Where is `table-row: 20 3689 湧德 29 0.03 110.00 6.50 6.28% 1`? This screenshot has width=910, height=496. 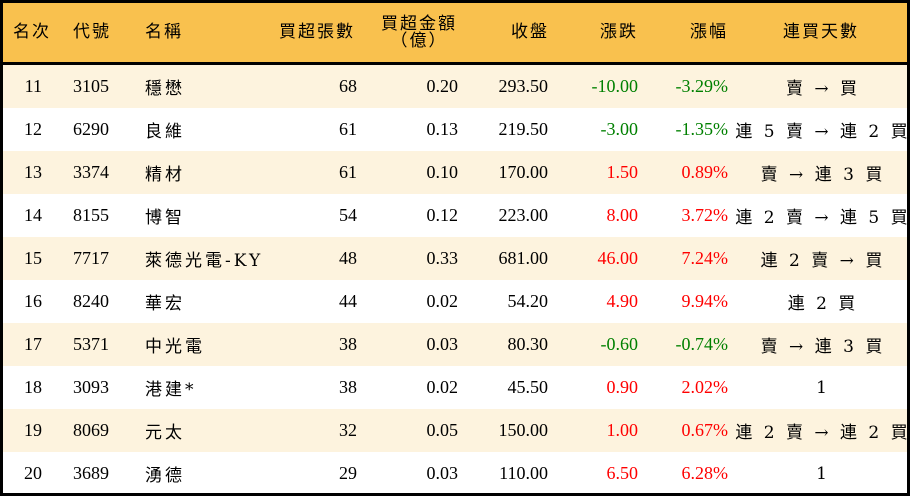 table-row: 20 3689 湧德 29 0.03 110.00 6.50 6.28% 1 is located at coordinates (455, 473).